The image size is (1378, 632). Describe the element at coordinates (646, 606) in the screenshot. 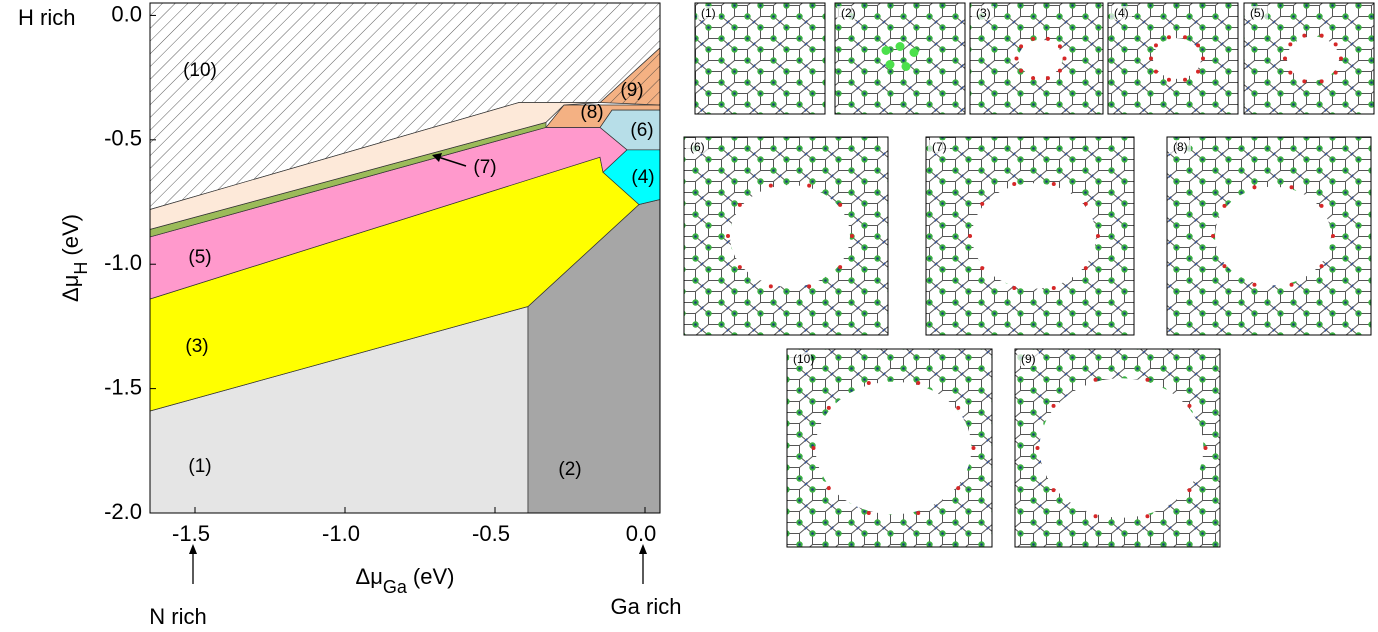

I see `ga-rich-label: Ga rich` at that location.